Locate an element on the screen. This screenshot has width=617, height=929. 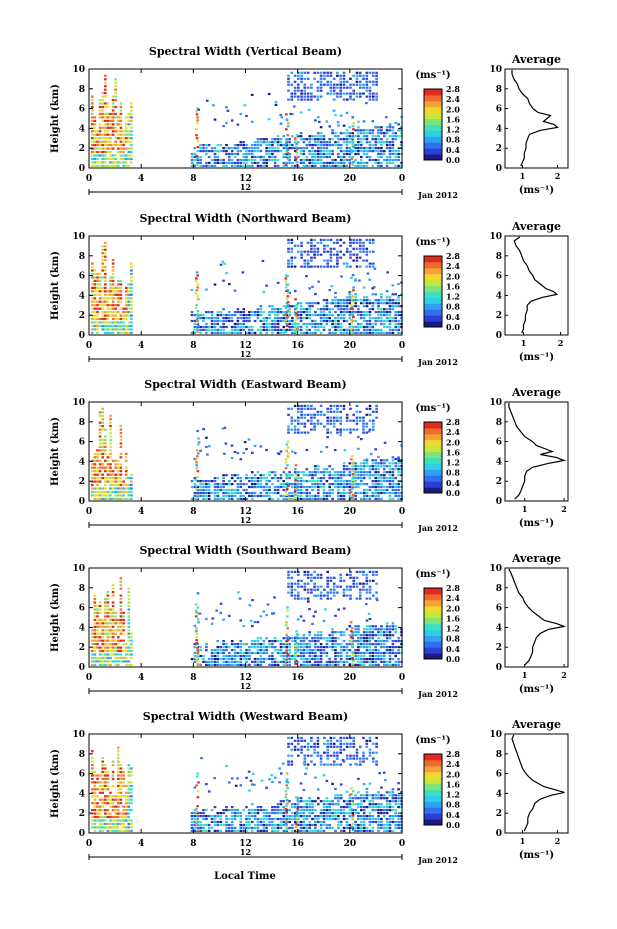
average-title: Average is located at coordinates (536, 59).